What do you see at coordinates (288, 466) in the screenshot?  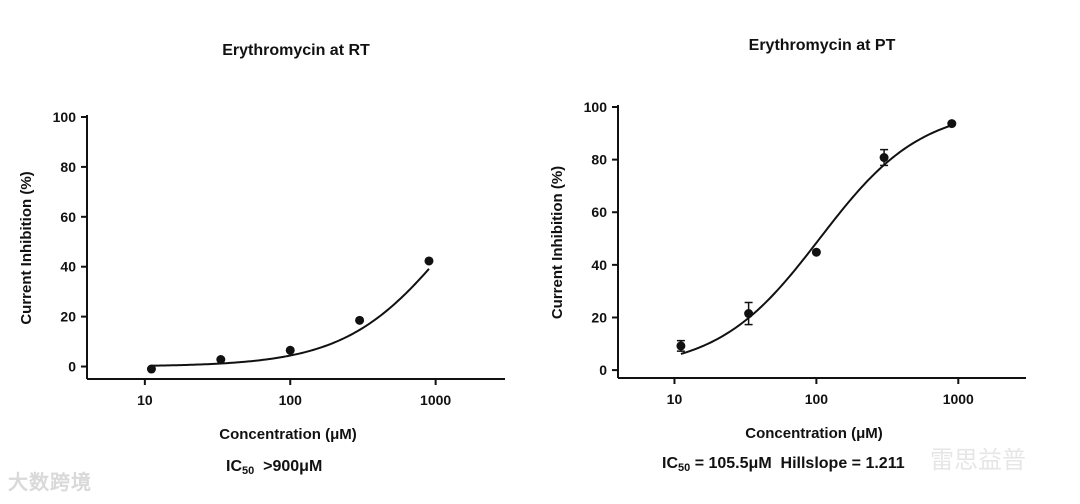 I see `ic50-value: >900μM` at bounding box center [288, 466].